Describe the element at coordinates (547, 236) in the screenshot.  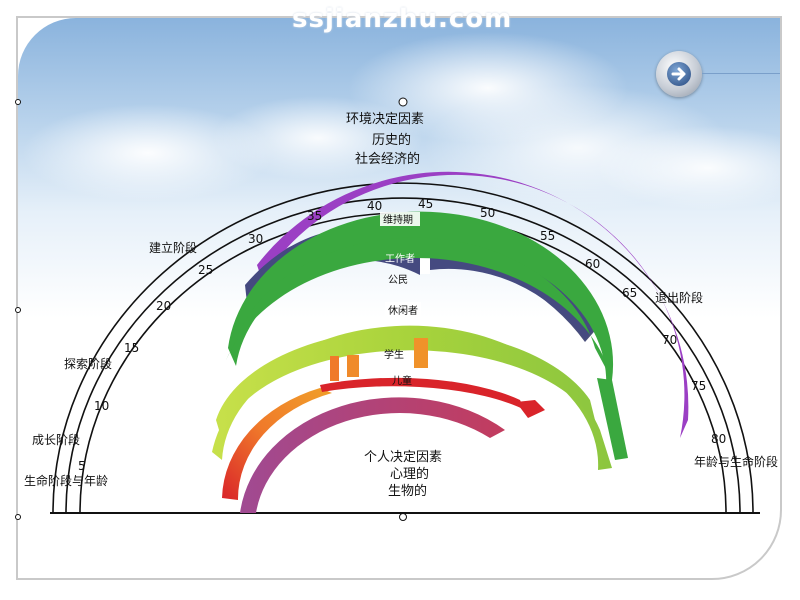
I see `age-label-55: 55` at that location.